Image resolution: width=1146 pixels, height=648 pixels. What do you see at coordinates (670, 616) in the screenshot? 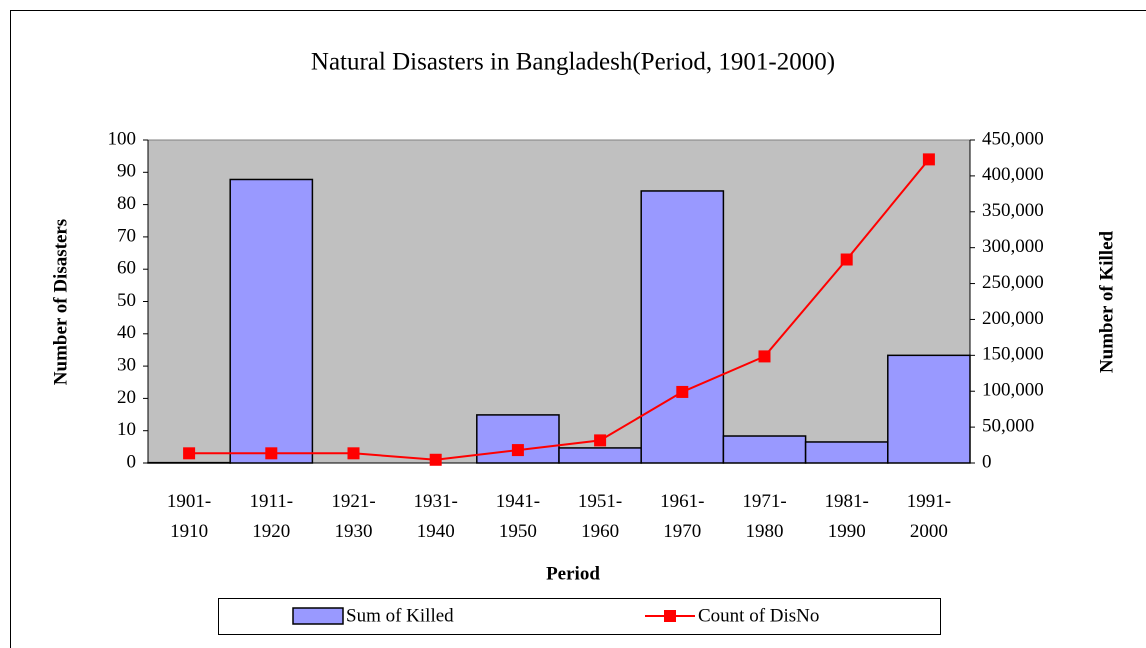
I see `legend-marker` at bounding box center [670, 616].